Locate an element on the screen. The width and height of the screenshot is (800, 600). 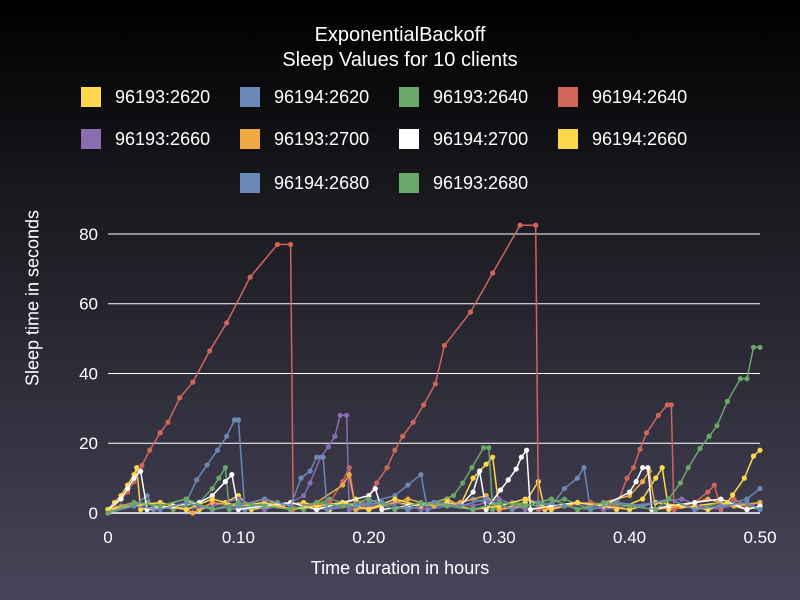
y-tick-label: 0 is located at coordinates (93, 513).